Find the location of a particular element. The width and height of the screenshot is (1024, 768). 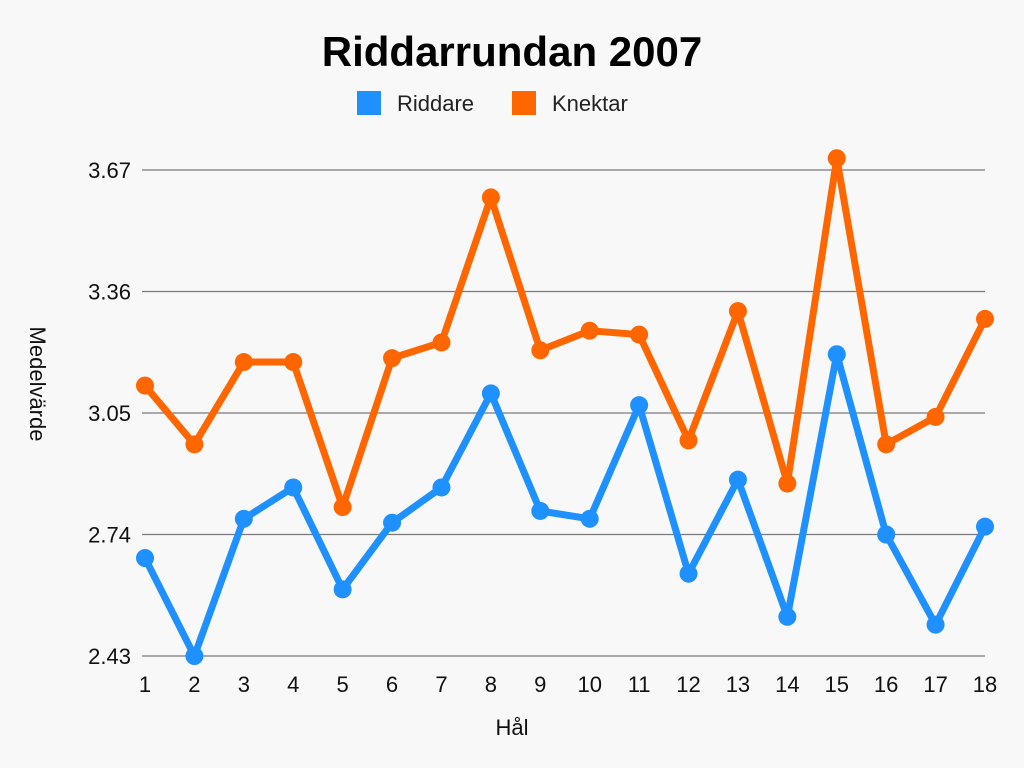

legend-label-riddare: Riddare is located at coordinates (435, 103).